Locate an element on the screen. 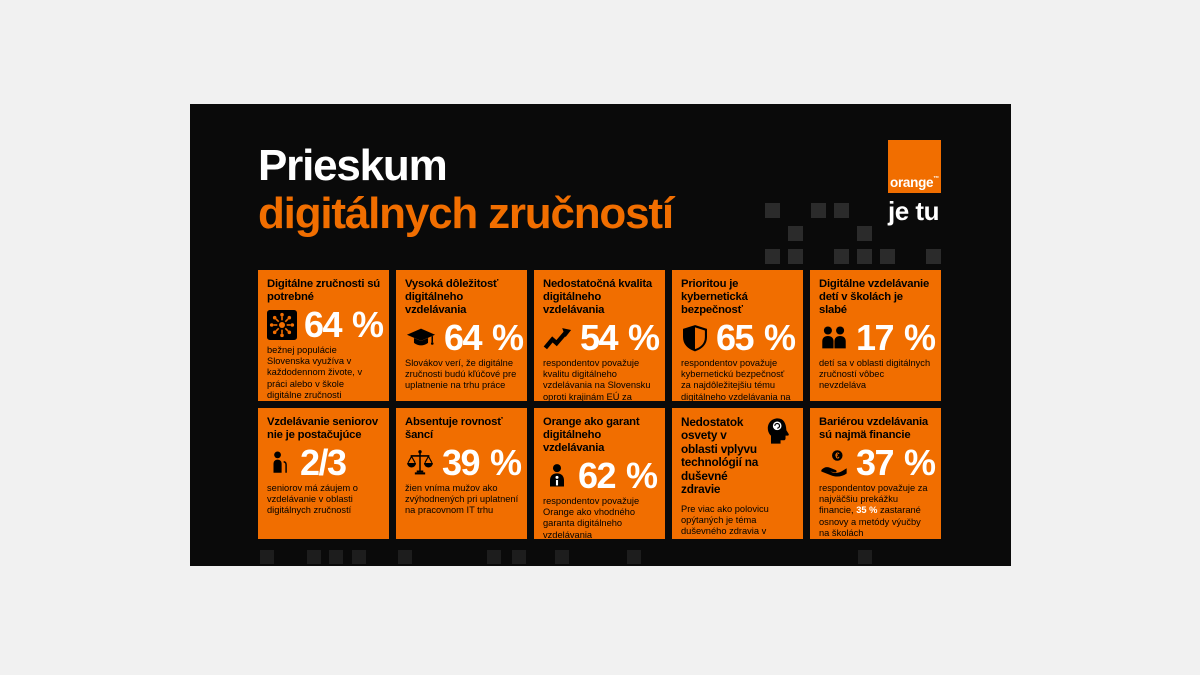  stat-value: 39% is located at coordinates (482, 462).